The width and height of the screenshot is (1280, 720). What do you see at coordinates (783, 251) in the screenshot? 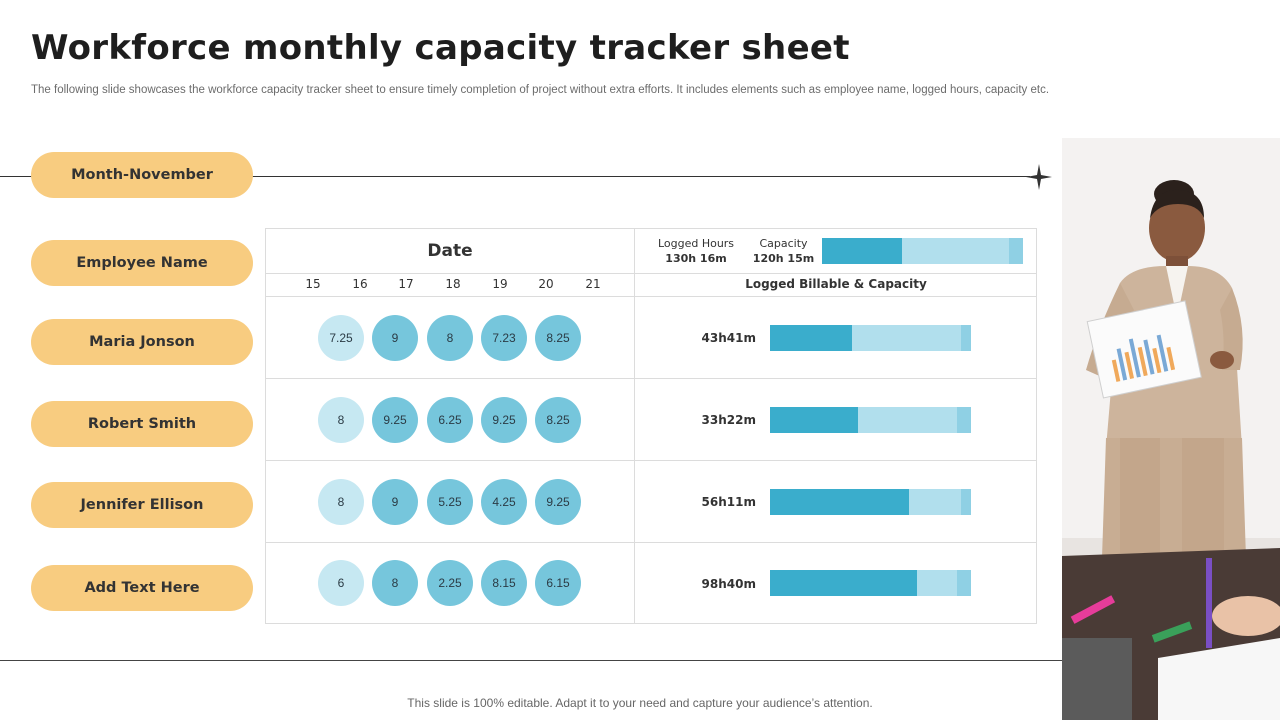
I see `capacity-summary: Capacity 120h 15m` at bounding box center [783, 251].